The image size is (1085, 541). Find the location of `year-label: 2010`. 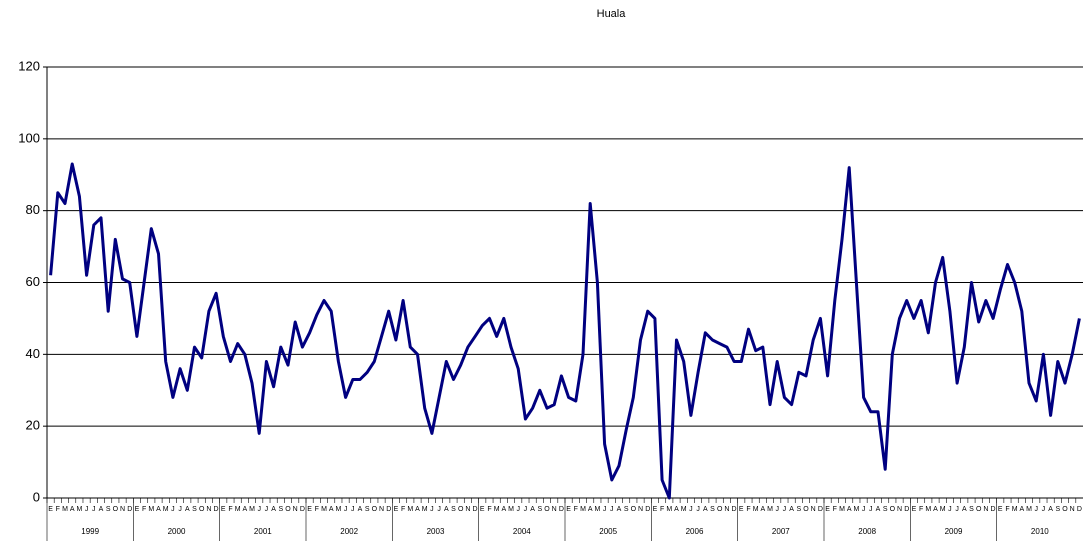

year-label: 2010 is located at coordinates (1040, 531).